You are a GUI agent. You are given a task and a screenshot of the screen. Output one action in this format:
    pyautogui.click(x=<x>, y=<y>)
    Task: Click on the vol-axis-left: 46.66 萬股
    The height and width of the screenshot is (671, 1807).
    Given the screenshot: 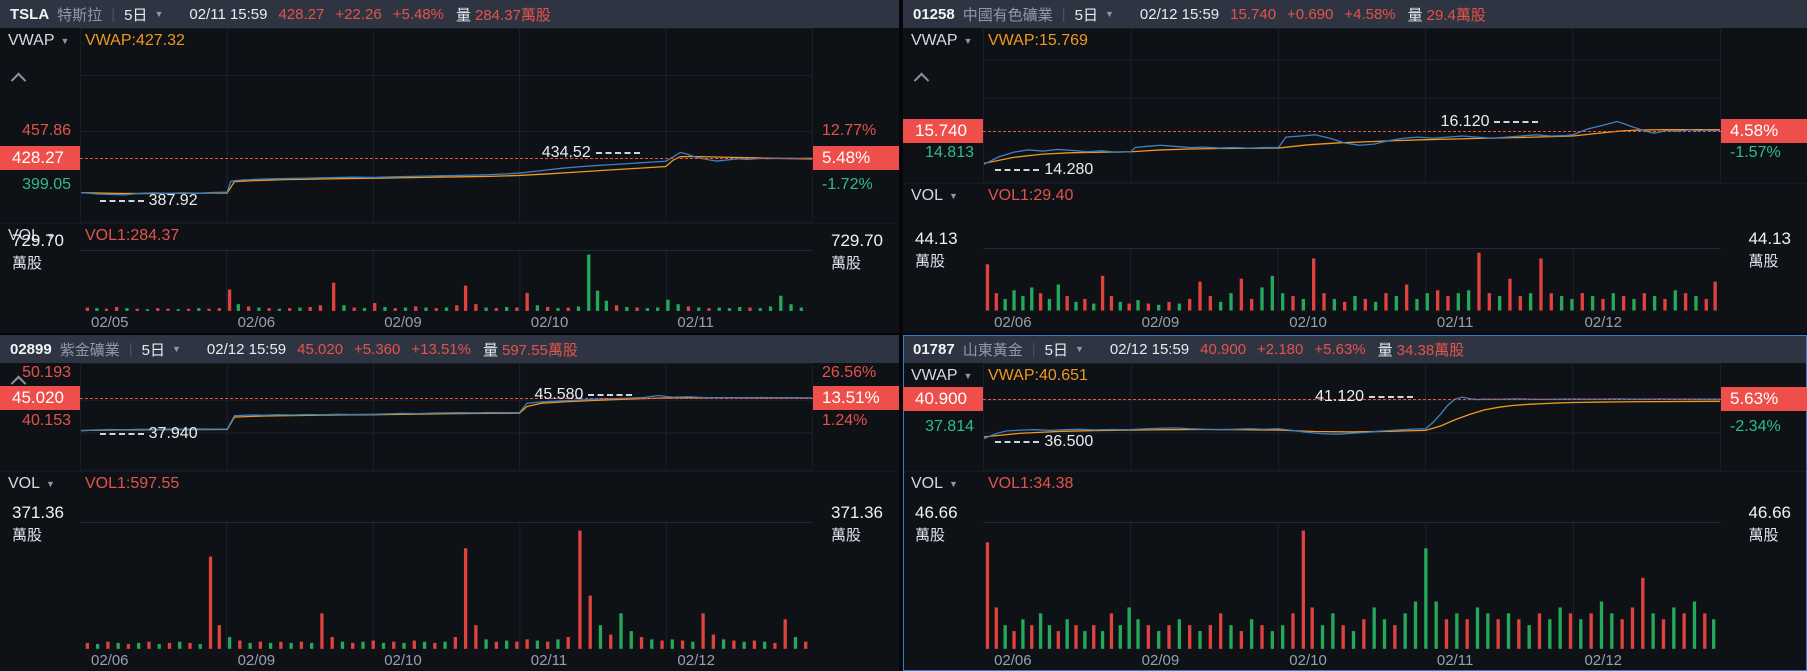 What is the action you would take?
    pyautogui.click(x=936, y=523)
    